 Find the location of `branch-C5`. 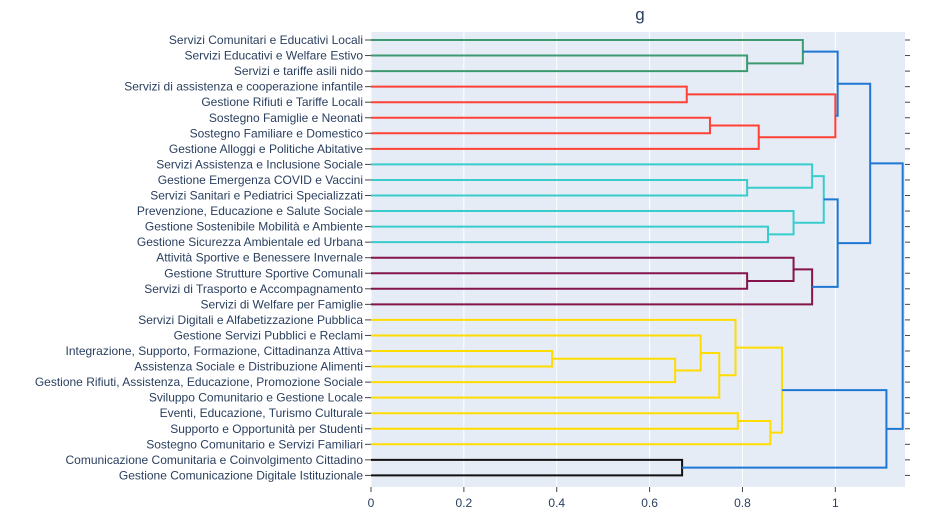

branch-C5 is located at coordinates (809, 199).